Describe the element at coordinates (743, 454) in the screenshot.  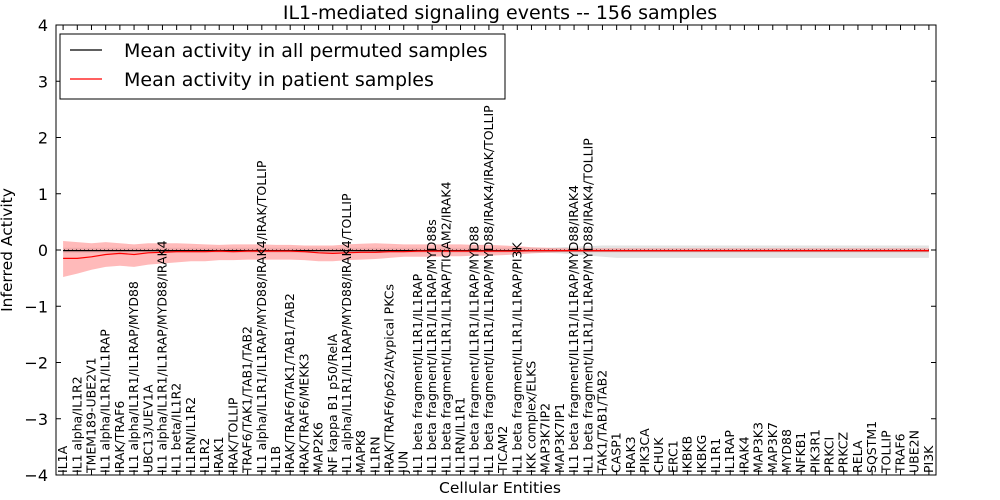
I see `category-label: IRAK4` at that location.